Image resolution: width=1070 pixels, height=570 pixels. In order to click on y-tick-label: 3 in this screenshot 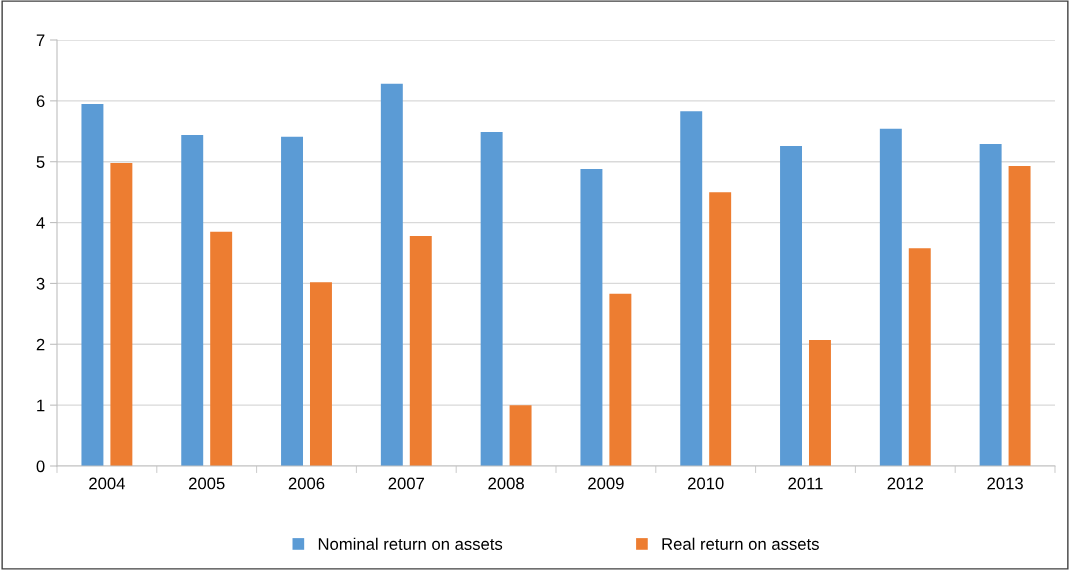, I will do `click(40, 283)`.